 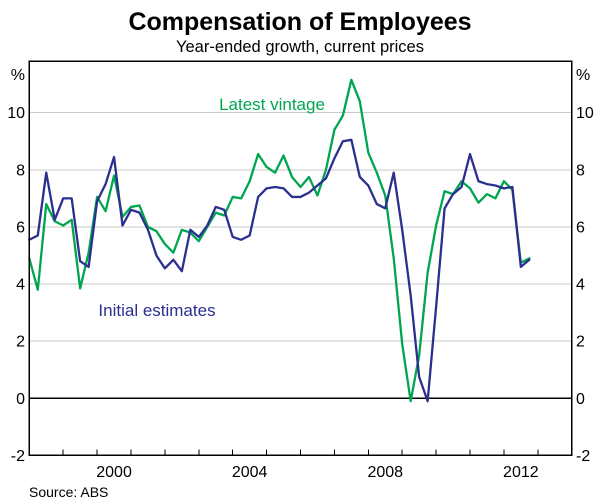 What do you see at coordinates (18, 456) in the screenshot?
I see `y-tick-label-left--2: -2` at bounding box center [18, 456].